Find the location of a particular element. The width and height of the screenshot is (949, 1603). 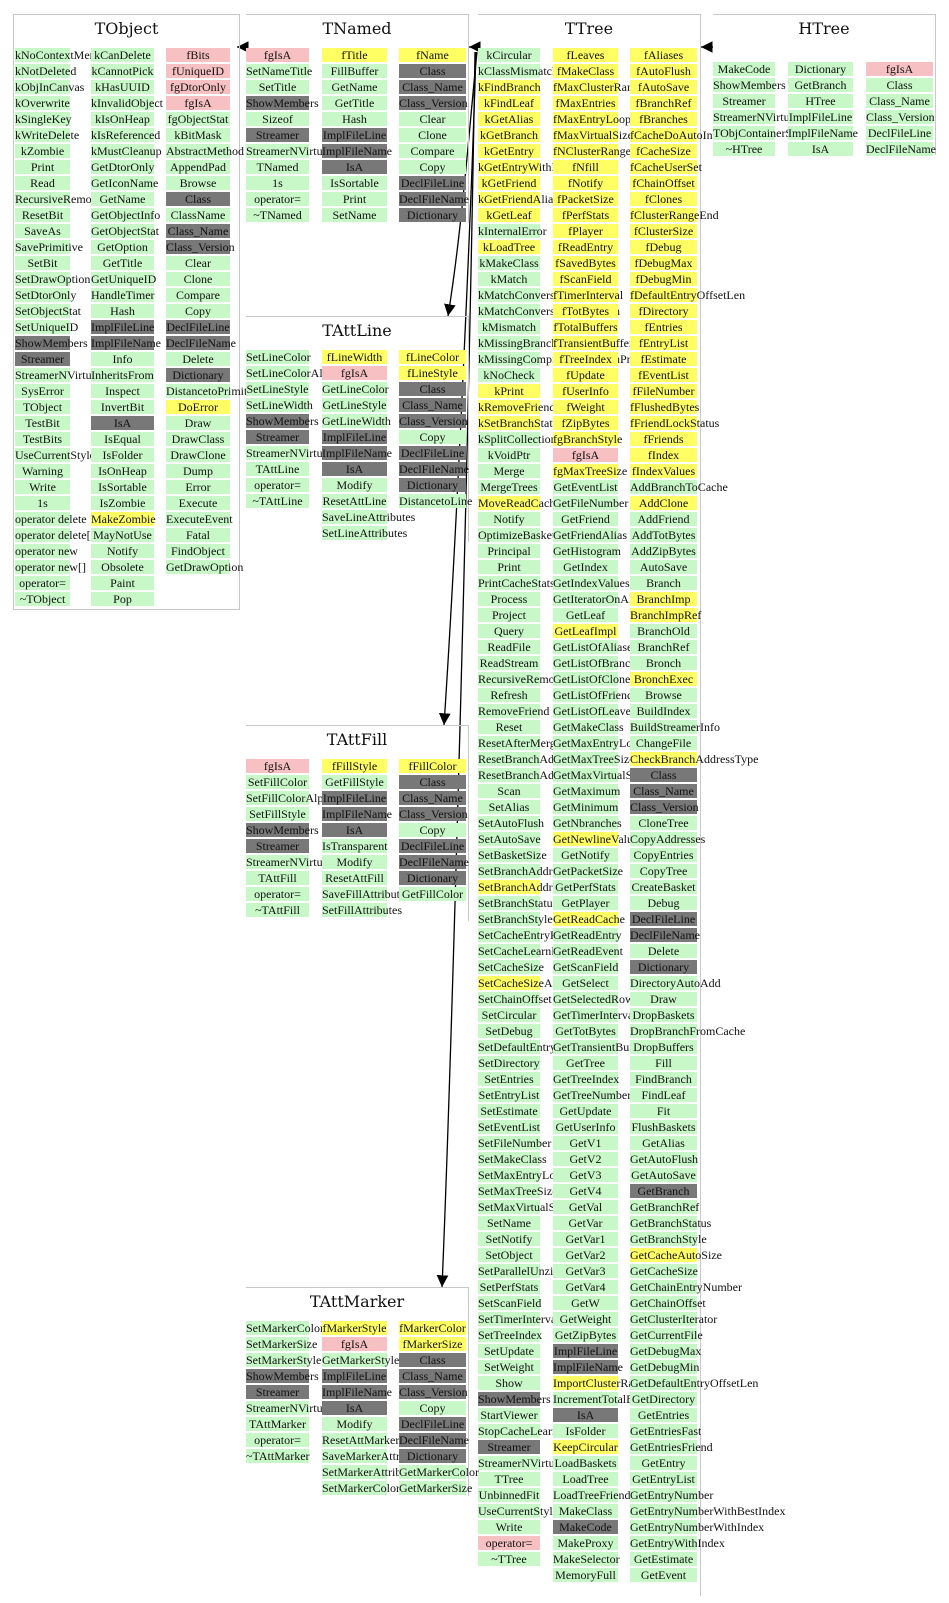

member-directoryautoadd: DirectoryAutoAdd is located at coordinates (675, 983).